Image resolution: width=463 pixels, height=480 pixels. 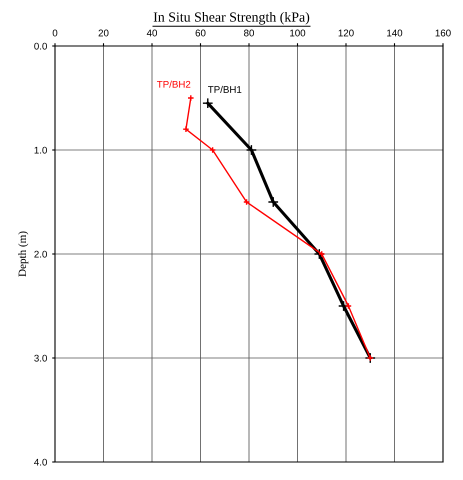 I want to click on x-tick-label: 0, so click(x=55, y=33).